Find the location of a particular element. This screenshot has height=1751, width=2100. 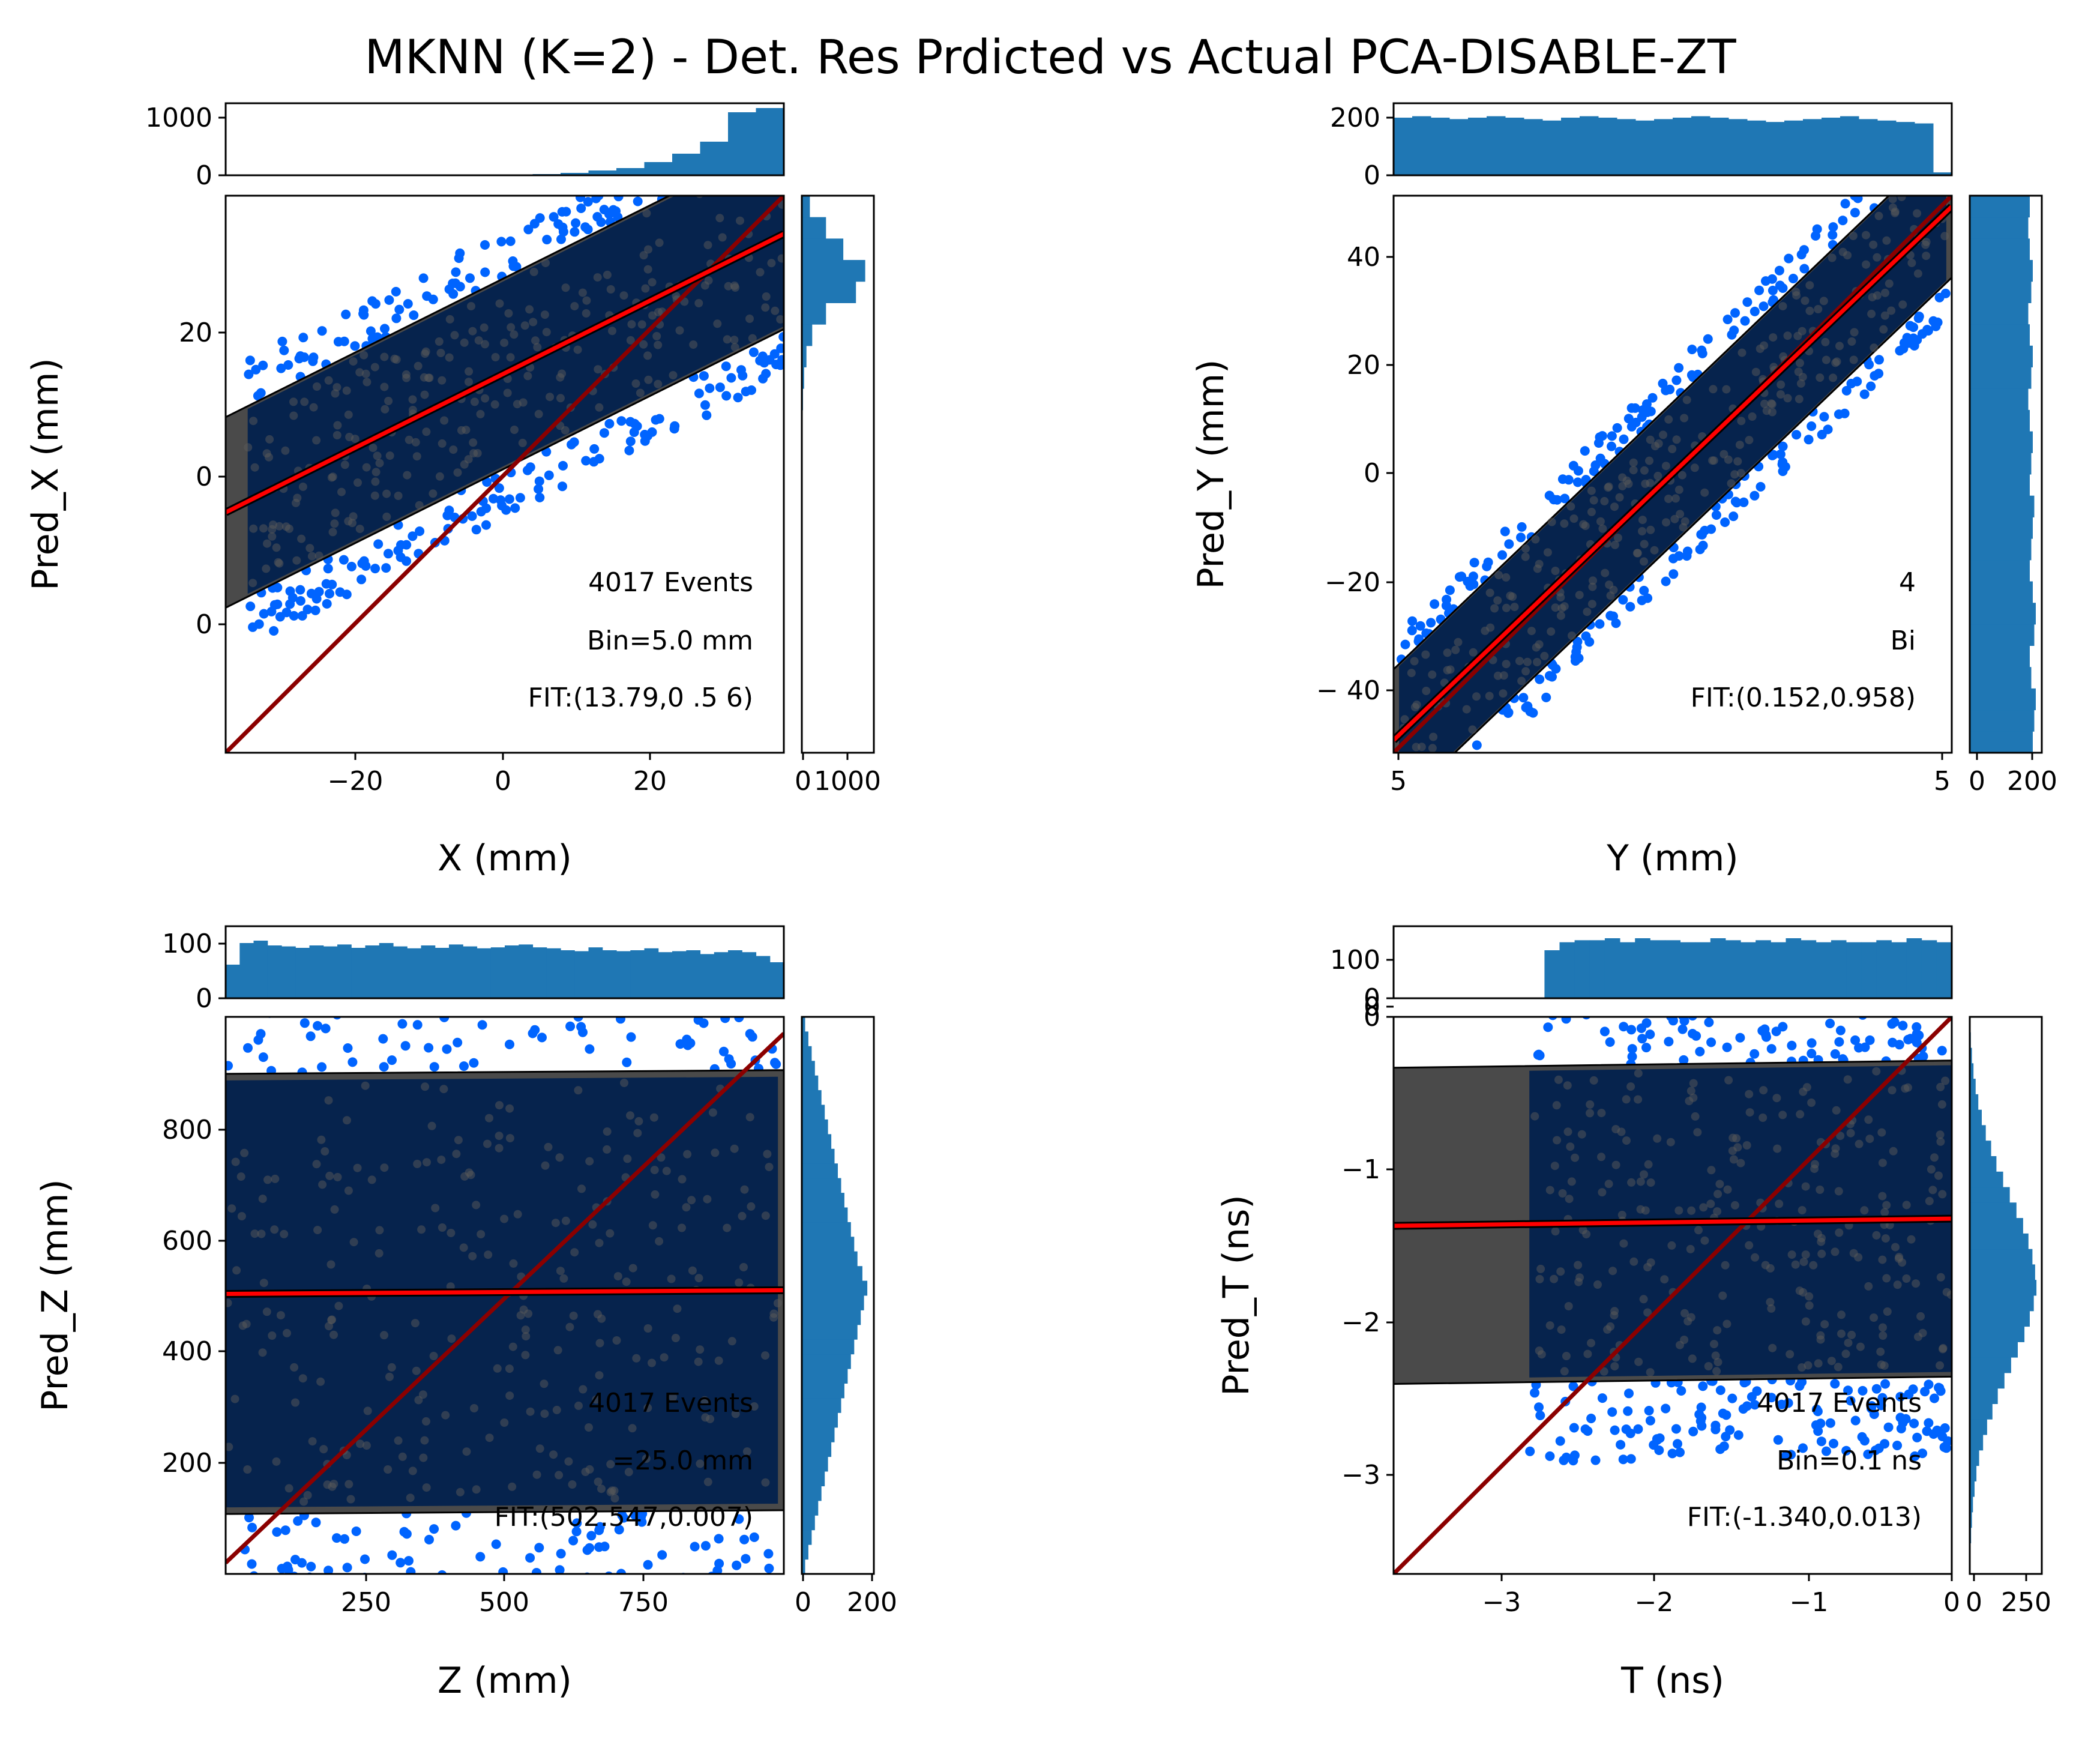

y-tick-label: 0 is located at coordinates (204, 625).